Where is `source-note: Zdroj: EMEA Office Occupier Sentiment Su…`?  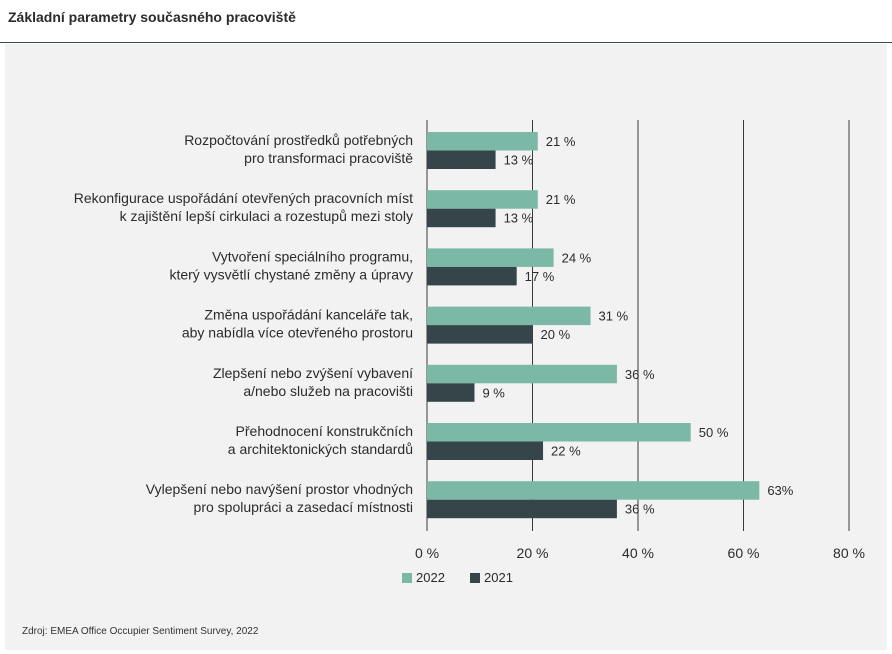
source-note: Zdroj: EMEA Office Occupier Sentiment Su… is located at coordinates (140, 631).